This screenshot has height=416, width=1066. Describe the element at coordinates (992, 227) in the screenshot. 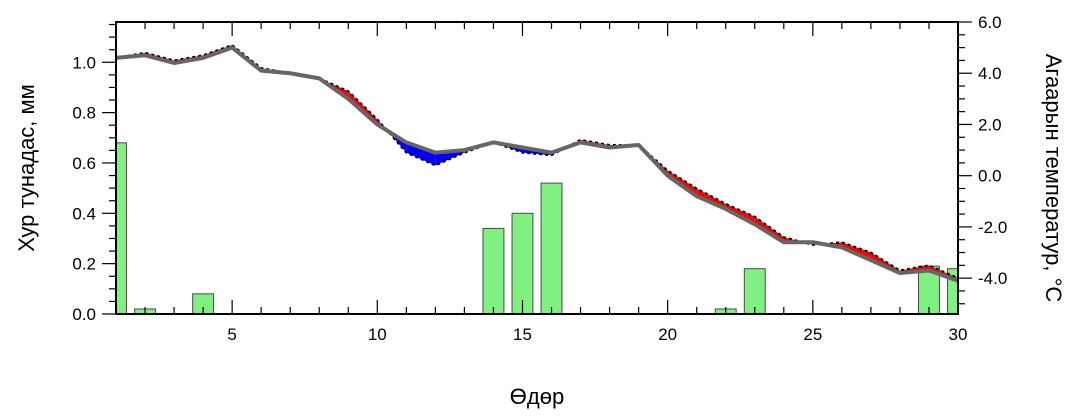

I see `y-right-tick-label: -2.0` at that location.